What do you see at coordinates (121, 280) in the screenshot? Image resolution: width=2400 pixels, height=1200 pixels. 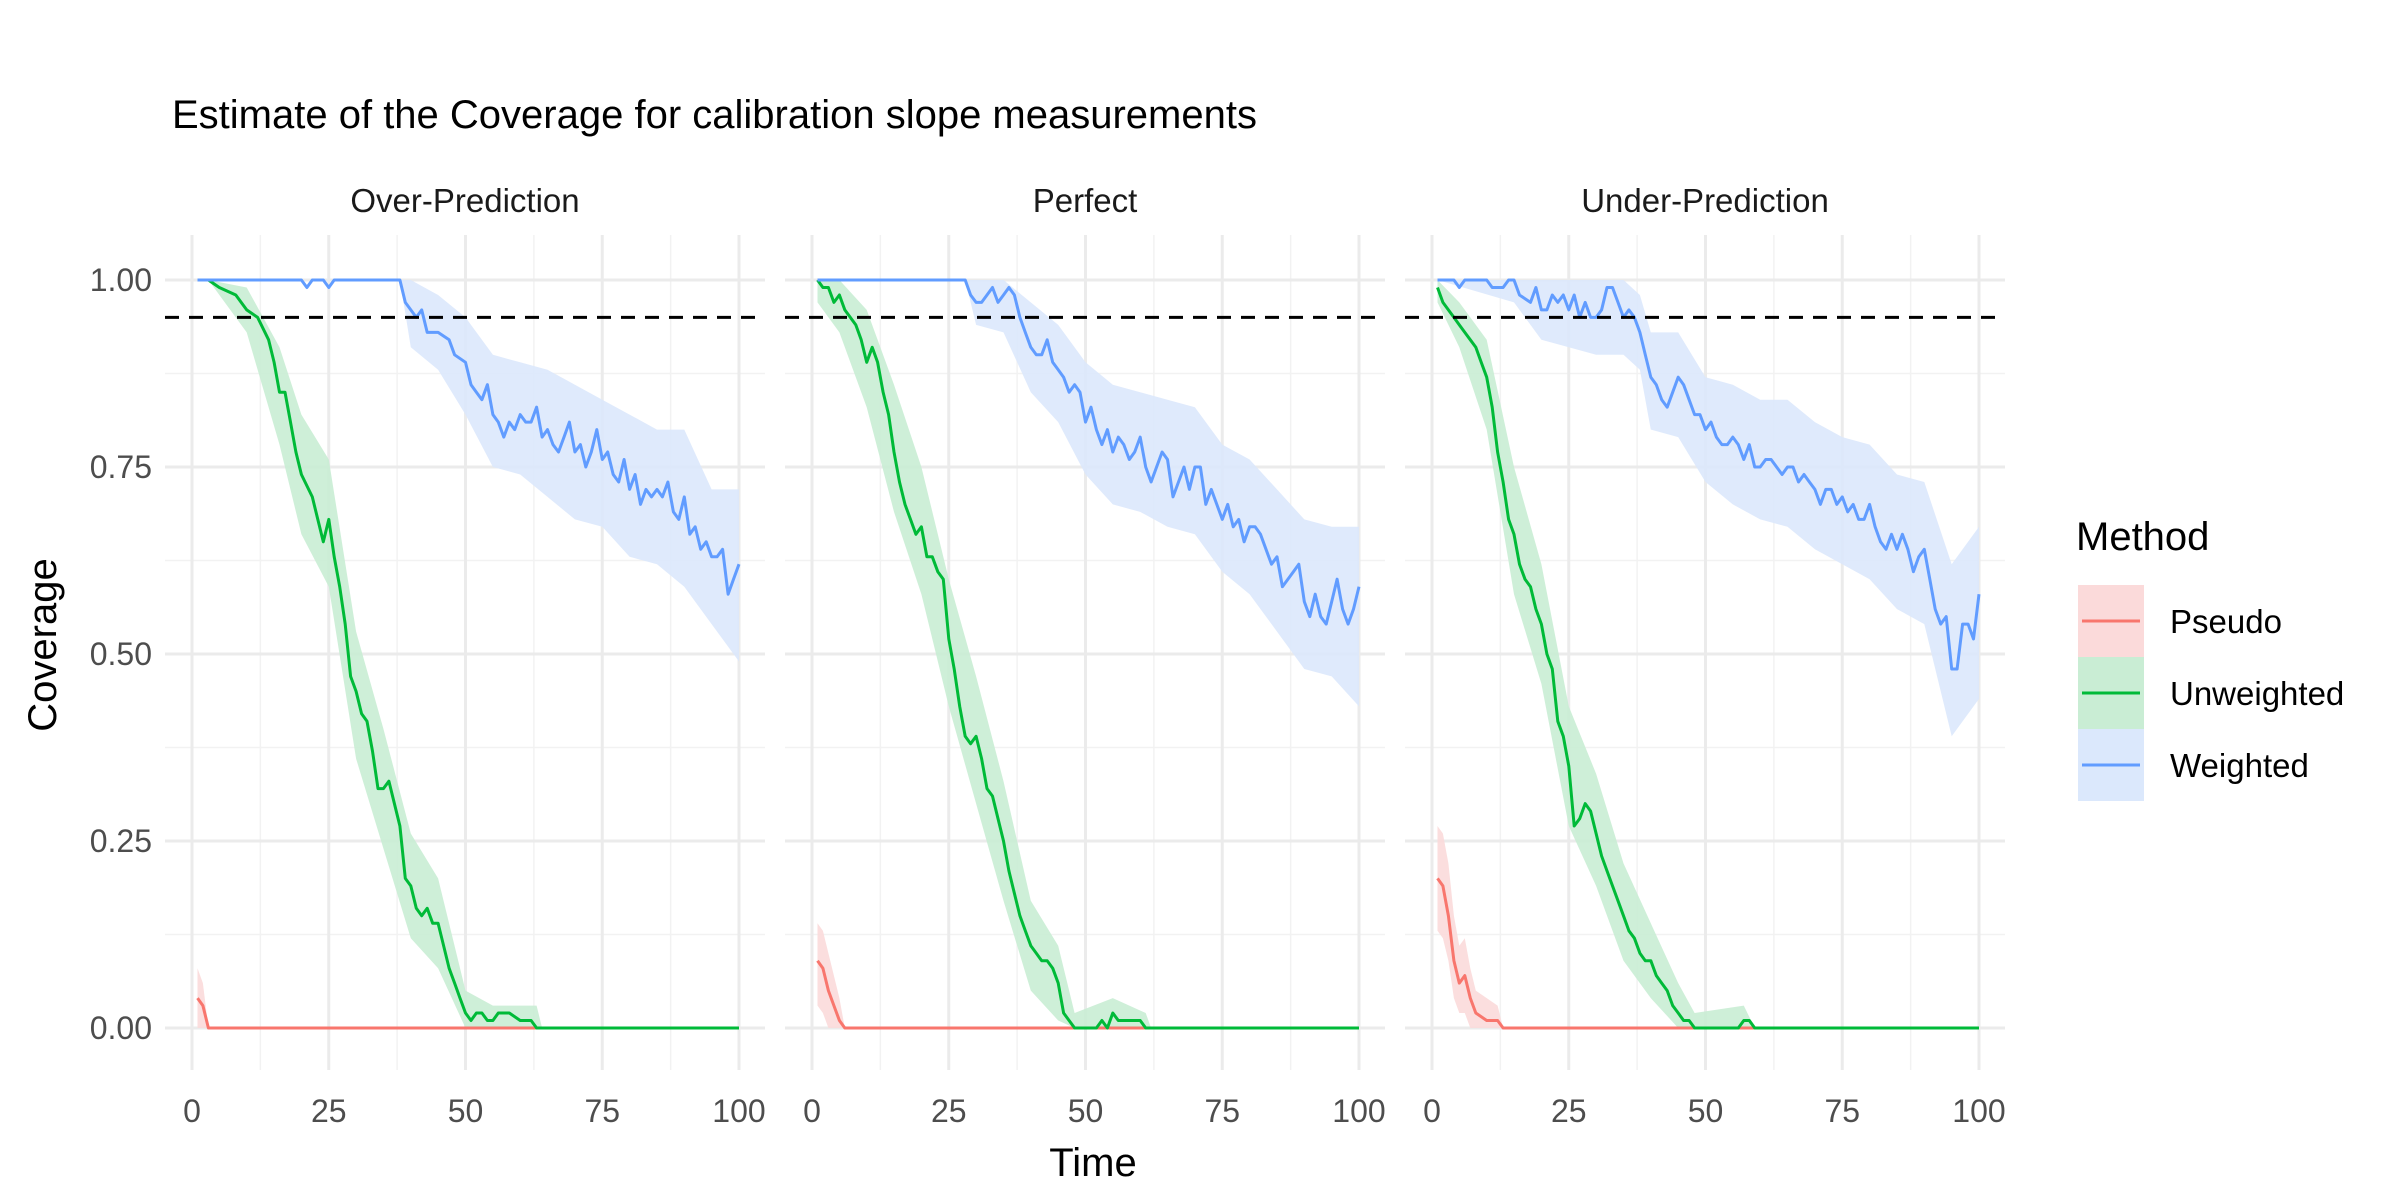 I see `y-tick-label: 1.00` at bounding box center [121, 280].